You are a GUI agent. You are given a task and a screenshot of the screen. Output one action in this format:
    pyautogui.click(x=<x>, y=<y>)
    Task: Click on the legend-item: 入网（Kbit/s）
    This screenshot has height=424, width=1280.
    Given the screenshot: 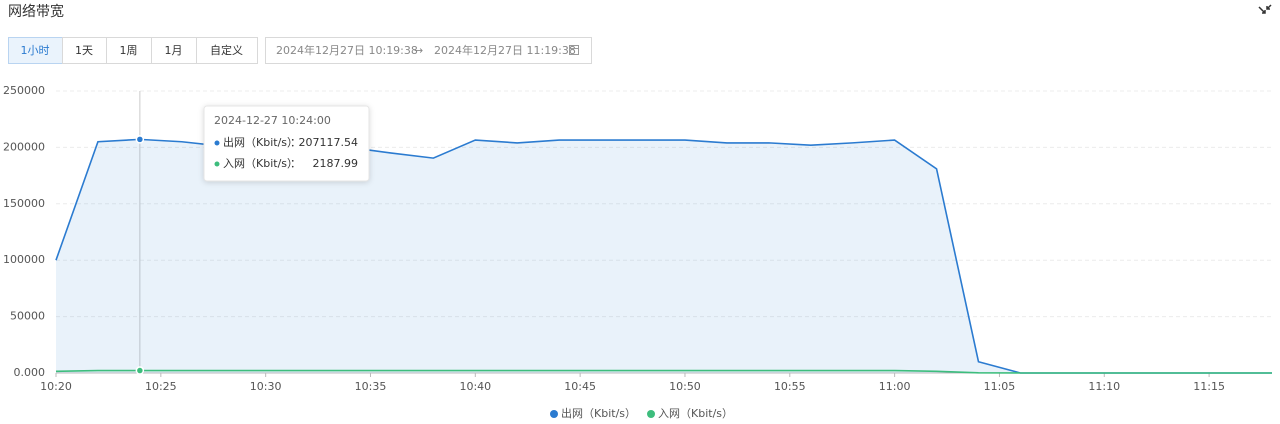 What is the action you would take?
    pyautogui.click(x=690, y=413)
    